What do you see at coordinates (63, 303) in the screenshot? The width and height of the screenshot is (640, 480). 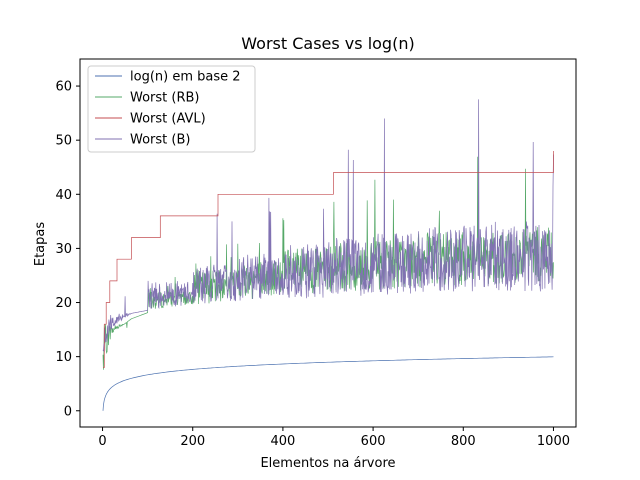 I see `y-tick-label: 20` at bounding box center [63, 303].